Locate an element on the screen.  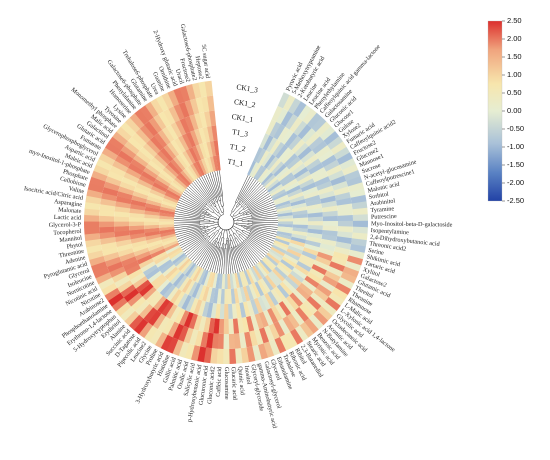
colorbar-tick-label: 1.00 is located at coordinates (514, 74).